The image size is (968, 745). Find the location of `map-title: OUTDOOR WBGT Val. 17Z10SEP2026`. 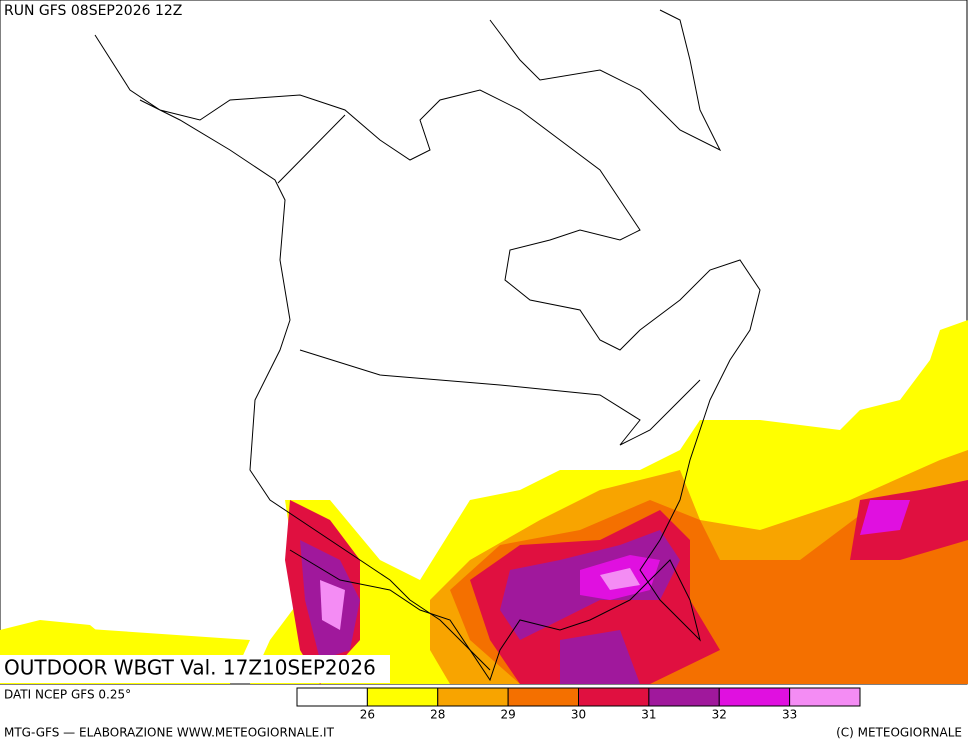

map-title: OUTDOOR WBGT Val. 17Z10SEP2026 is located at coordinates (190, 668).